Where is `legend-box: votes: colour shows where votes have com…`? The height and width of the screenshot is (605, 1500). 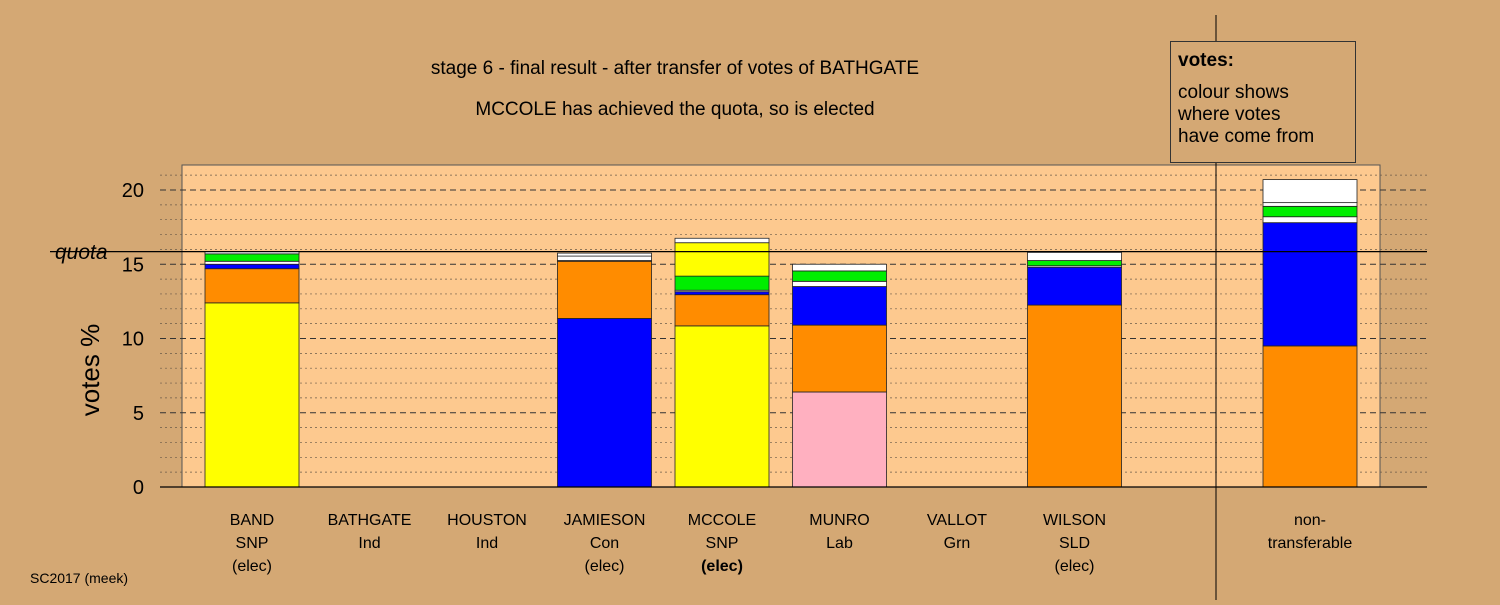 legend-box: votes: colour shows where votes have com… is located at coordinates (1263, 102).